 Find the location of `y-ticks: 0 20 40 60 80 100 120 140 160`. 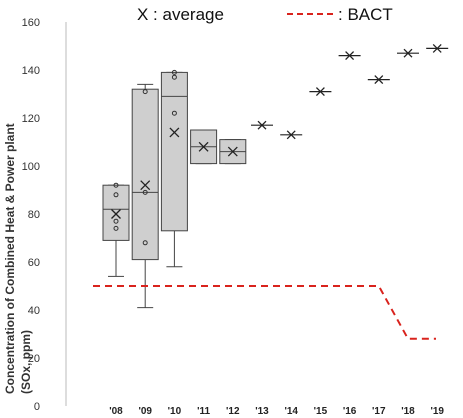

y-ticks: 0 20 40 60 80 100 120 140 160 is located at coordinates (31, 215).